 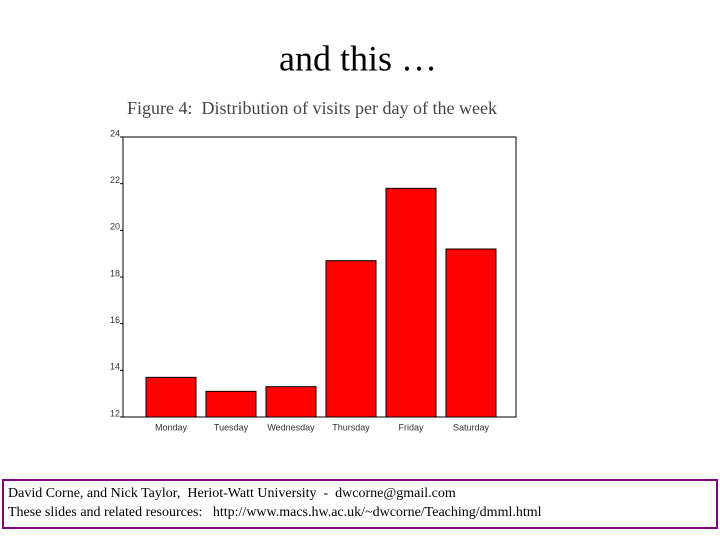 I want to click on y-tick-label: 16, so click(x=115, y=320).